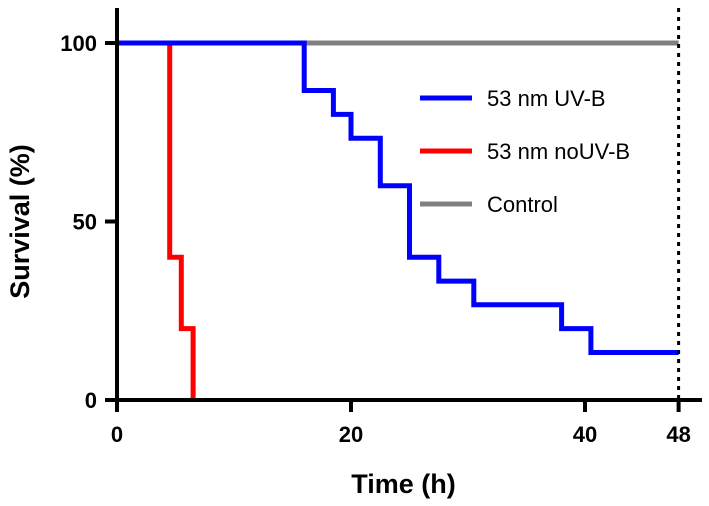 The width and height of the screenshot is (709, 506). Describe the element at coordinates (351, 434) in the screenshot. I see `x-tick-label-20: 20` at that location.